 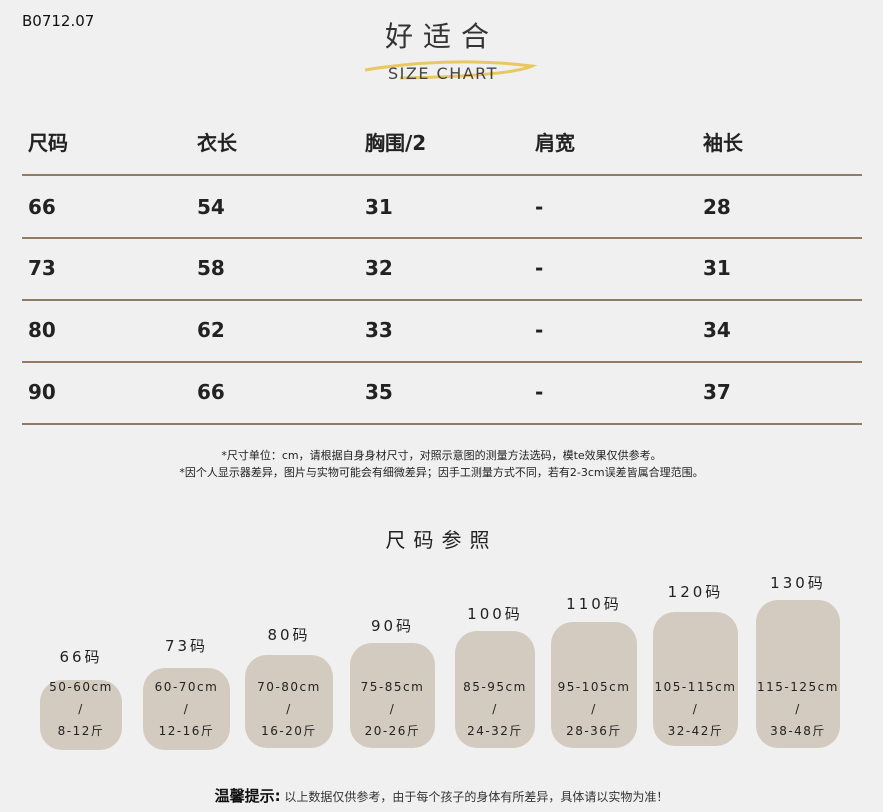 I want to click on size-height: 60-70cm, so click(x=186, y=687).